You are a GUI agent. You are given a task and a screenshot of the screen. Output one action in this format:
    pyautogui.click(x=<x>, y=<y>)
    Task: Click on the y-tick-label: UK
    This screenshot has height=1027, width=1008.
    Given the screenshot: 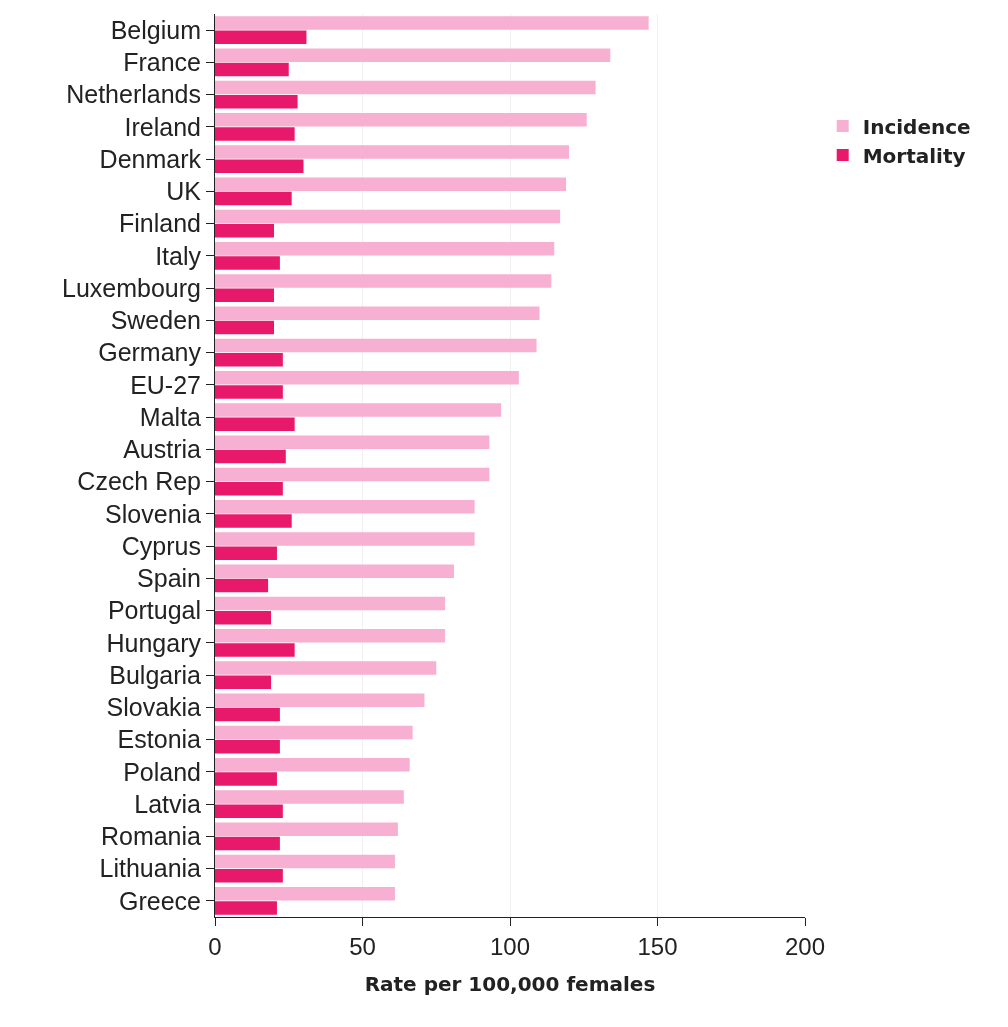 What is the action you would take?
    pyautogui.click(x=184, y=191)
    